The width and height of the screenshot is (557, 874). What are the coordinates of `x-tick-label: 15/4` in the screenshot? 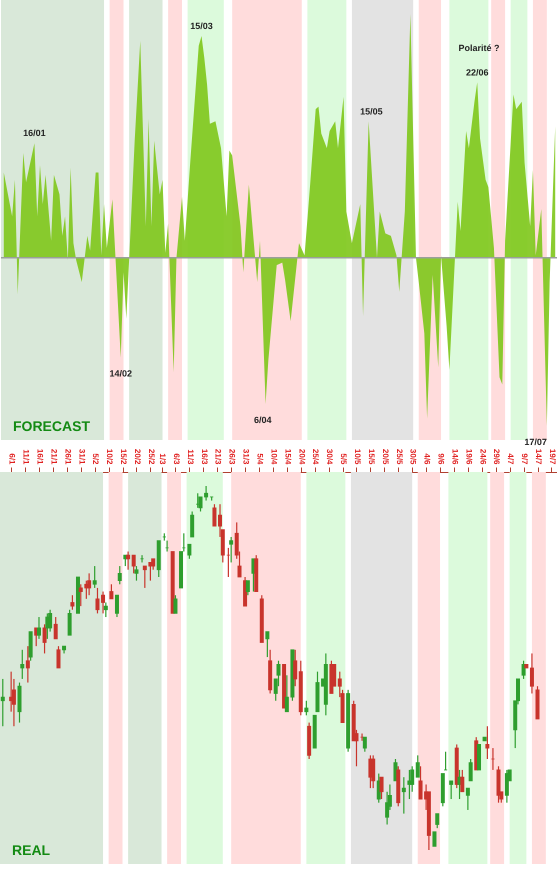 It's located at (287, 457).